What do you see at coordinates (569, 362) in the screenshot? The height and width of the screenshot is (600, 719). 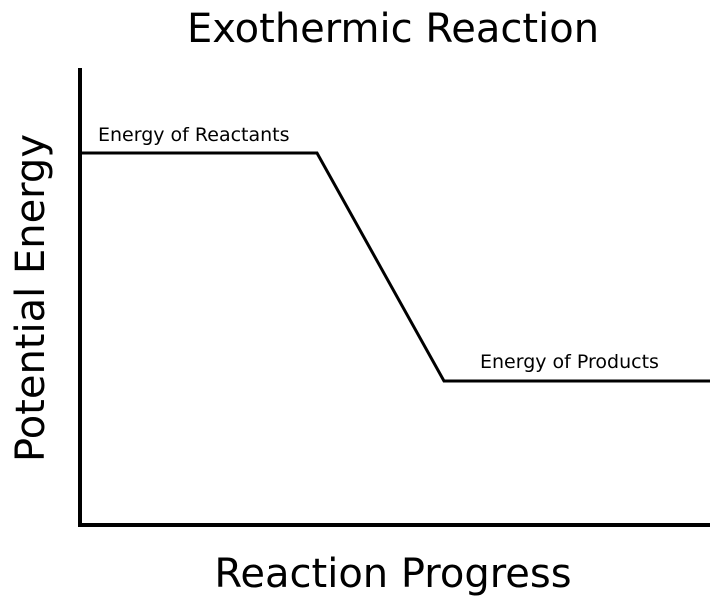 I see `products-label: Energy of Products` at bounding box center [569, 362].